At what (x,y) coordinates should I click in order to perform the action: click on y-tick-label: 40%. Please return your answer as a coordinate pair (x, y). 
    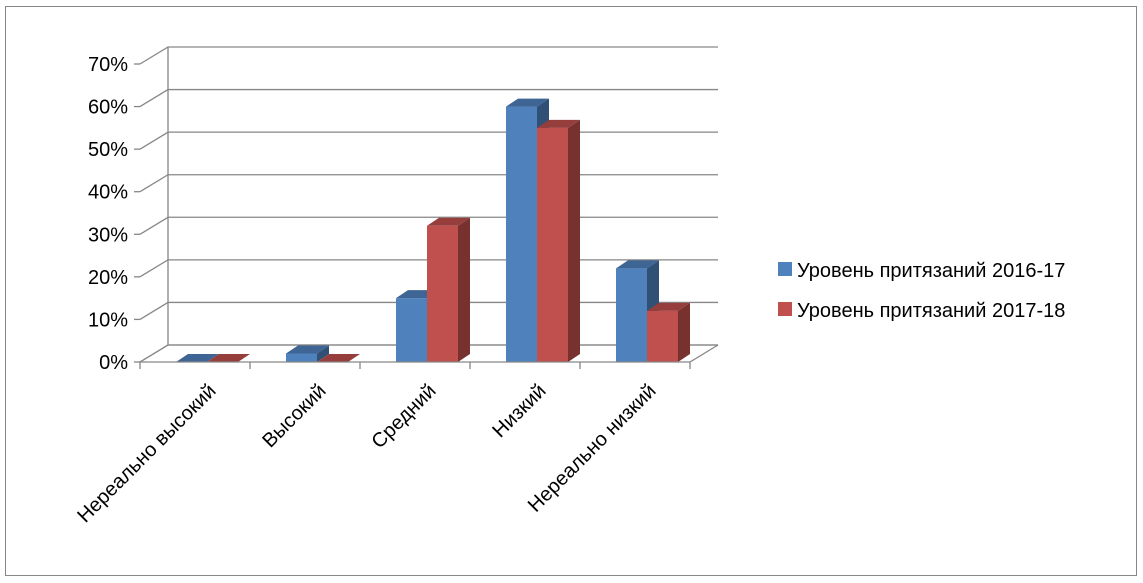
    Looking at the image, I should click on (108, 193).